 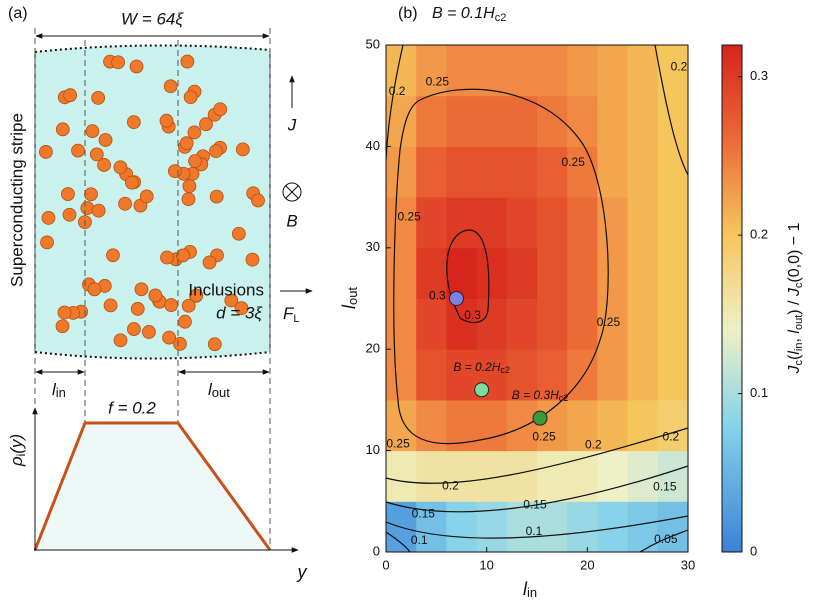 I want to click on contour-label: 0.25, so click(x=609, y=322).